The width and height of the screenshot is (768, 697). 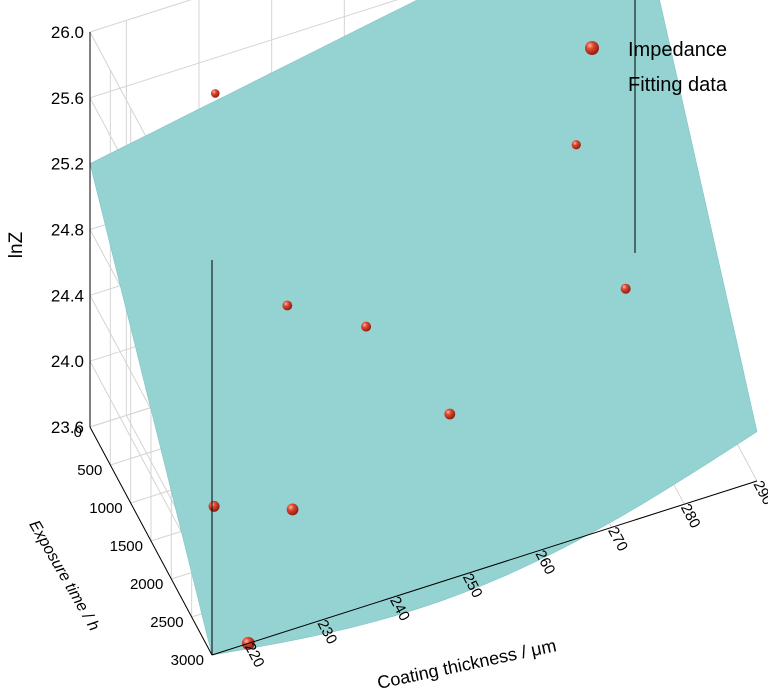 I want to click on legend-impedance-label: Impedance, so click(x=677, y=50).